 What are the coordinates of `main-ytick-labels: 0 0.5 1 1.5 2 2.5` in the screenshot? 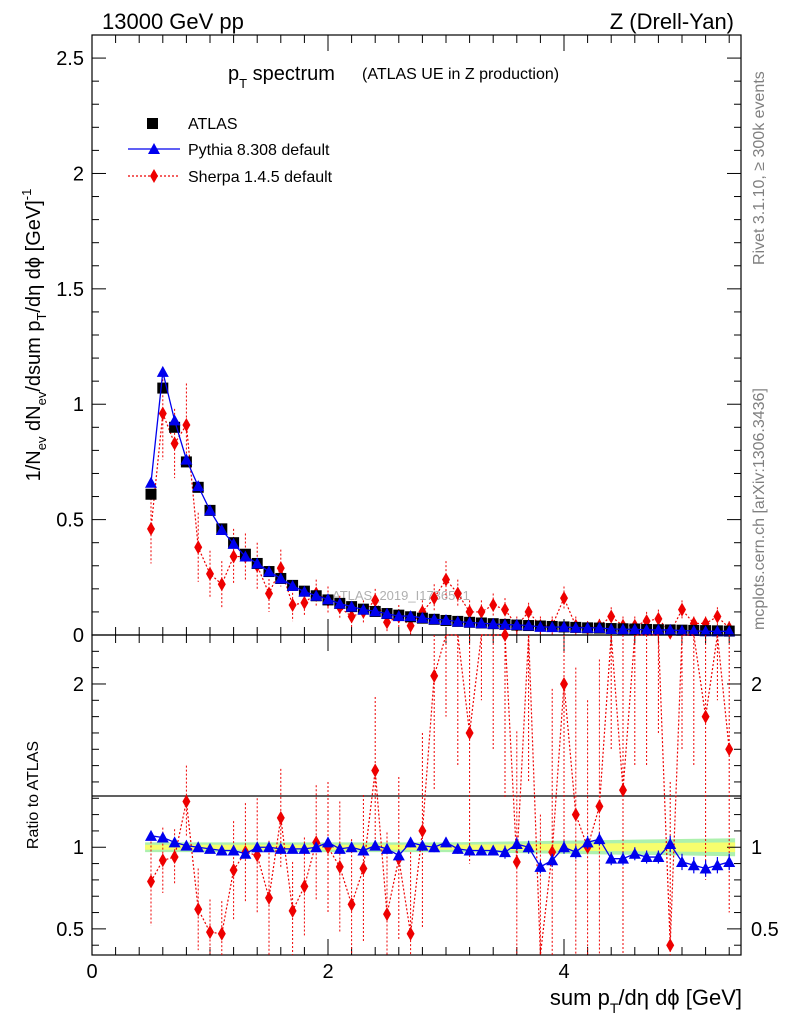 It's located at (70, 347).